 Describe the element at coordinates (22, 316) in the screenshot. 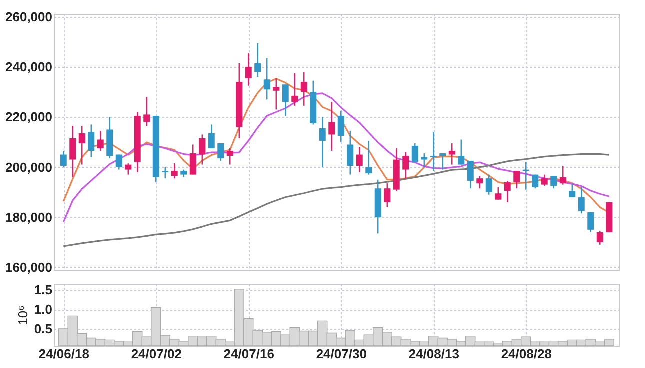

I see `y-axis-title: 10⁶` at that location.